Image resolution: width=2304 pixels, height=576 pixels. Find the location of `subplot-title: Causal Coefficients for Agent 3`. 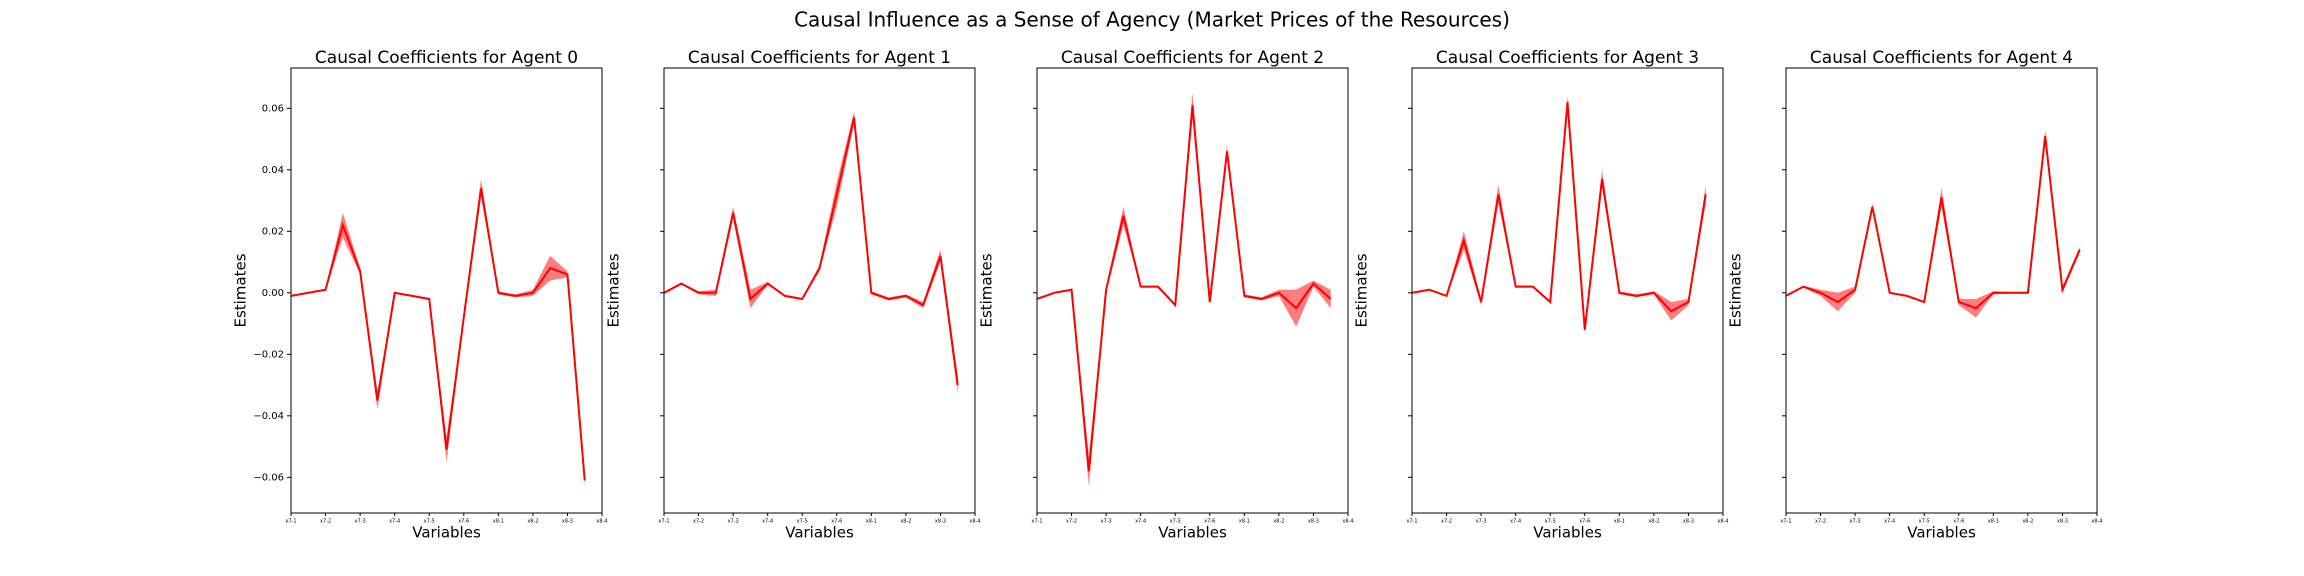

subplot-title: Causal Coefficients for Agent 3 is located at coordinates (1567, 58).